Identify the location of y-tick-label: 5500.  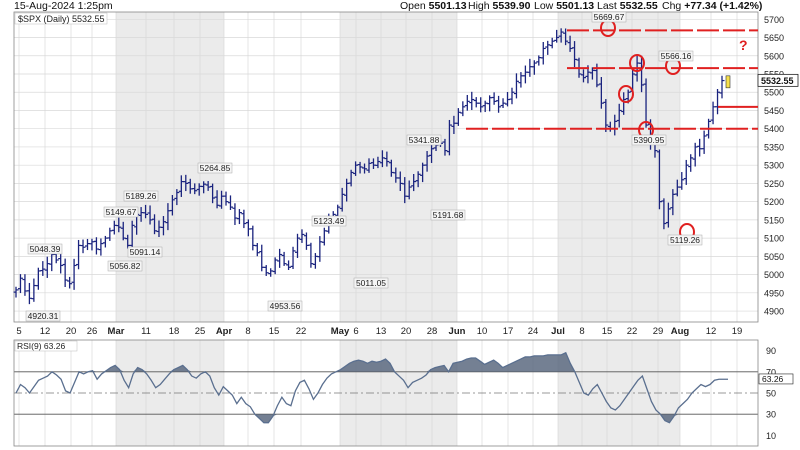
(774, 93).